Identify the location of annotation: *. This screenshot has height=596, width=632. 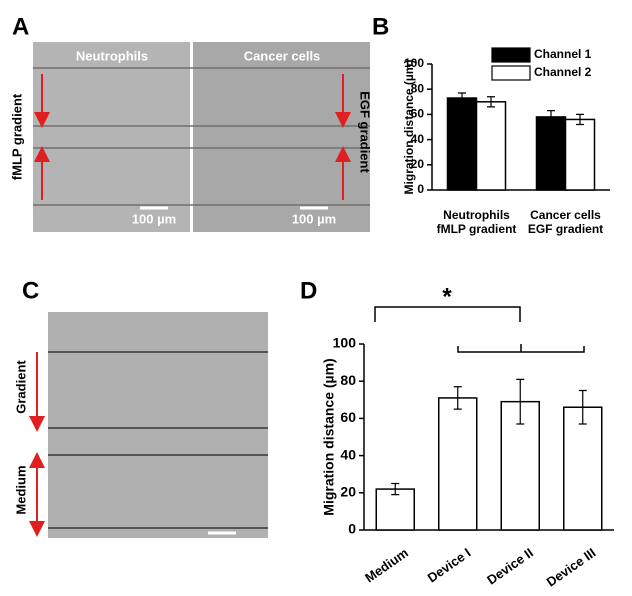
(447, 296).